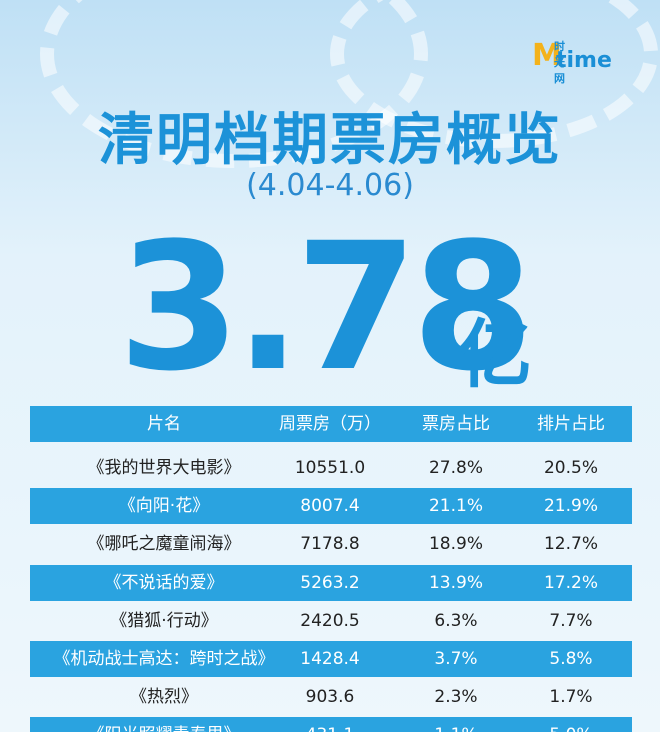 Image resolution: width=660 pixels, height=732 pixels. What do you see at coordinates (571, 424) in the screenshot?
I see `table-cell: 排片占比` at bounding box center [571, 424].